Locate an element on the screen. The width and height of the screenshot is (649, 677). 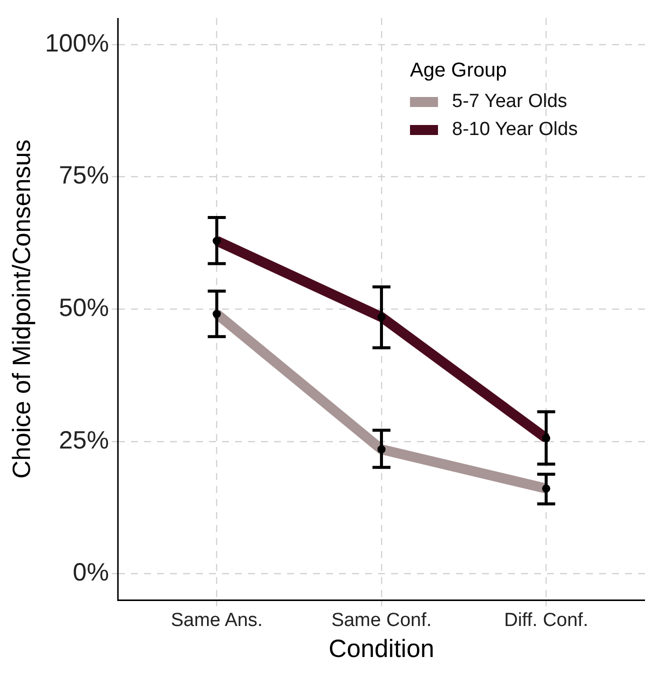
y-tick-label: 100% is located at coordinates (76, 43).